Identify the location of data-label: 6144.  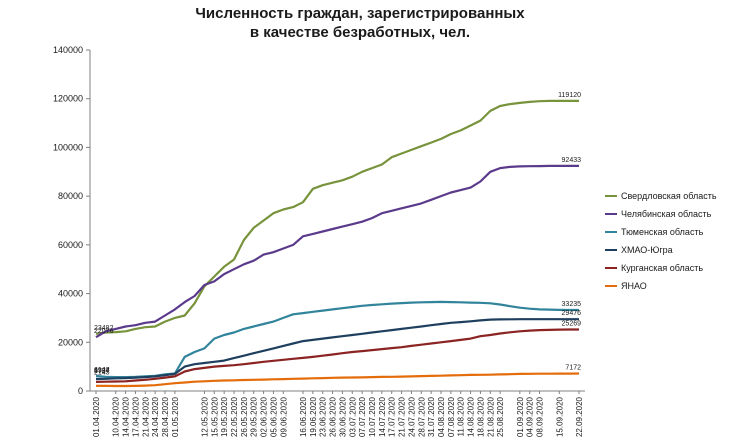
(102, 370).